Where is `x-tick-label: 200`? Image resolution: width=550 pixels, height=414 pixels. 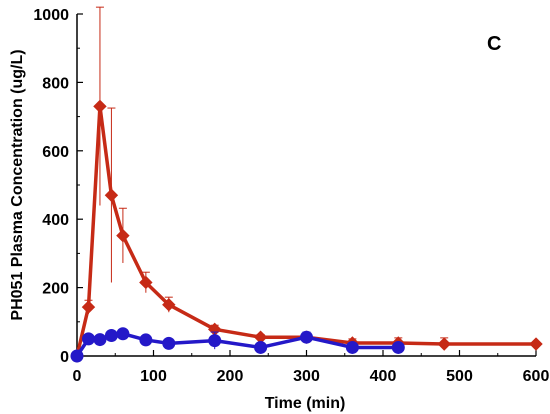 x-tick-label: 200 is located at coordinates (230, 376).